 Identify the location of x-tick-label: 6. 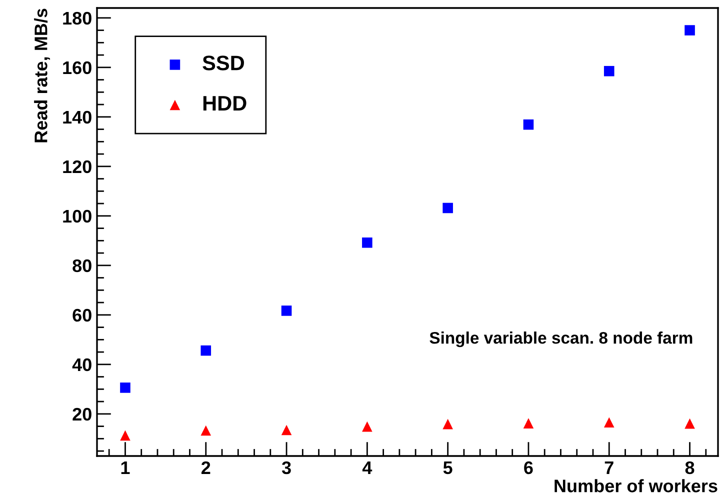
(528, 467).